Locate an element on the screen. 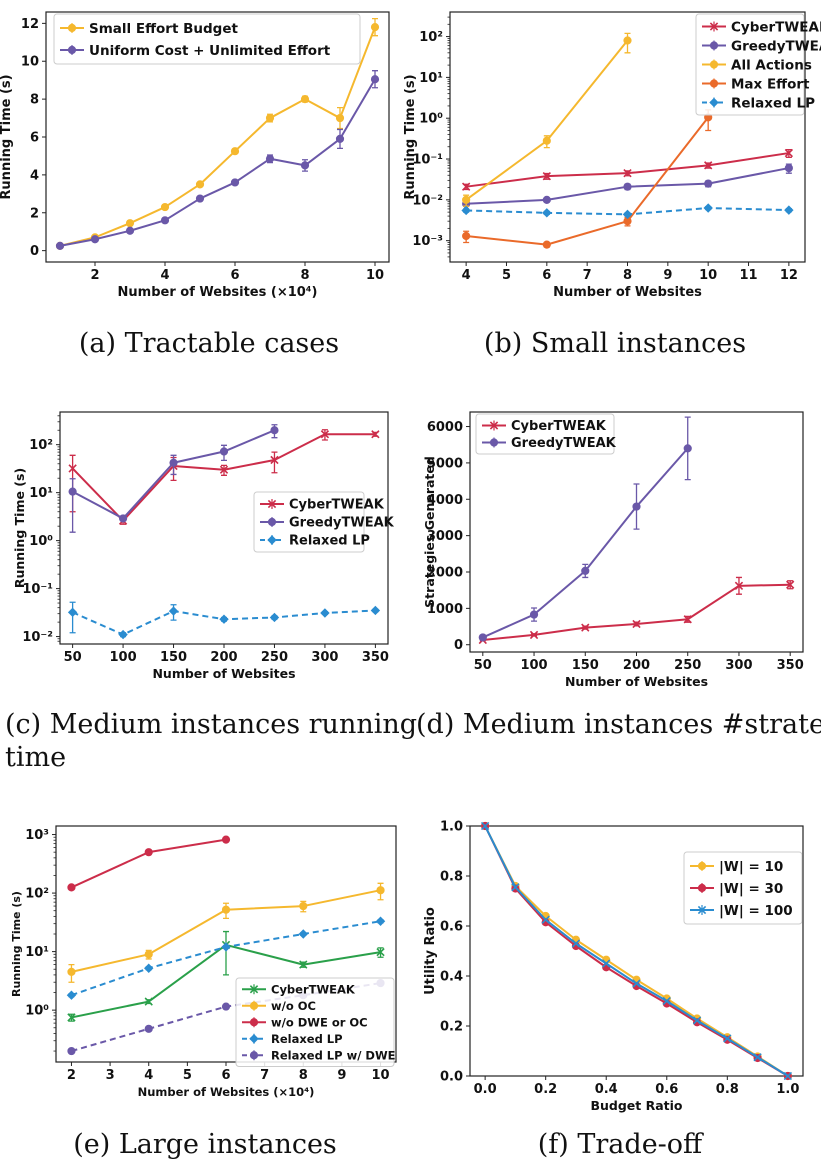 The image size is (821, 1164). y-tick-label: 10⁻³ is located at coordinates (427, 241).